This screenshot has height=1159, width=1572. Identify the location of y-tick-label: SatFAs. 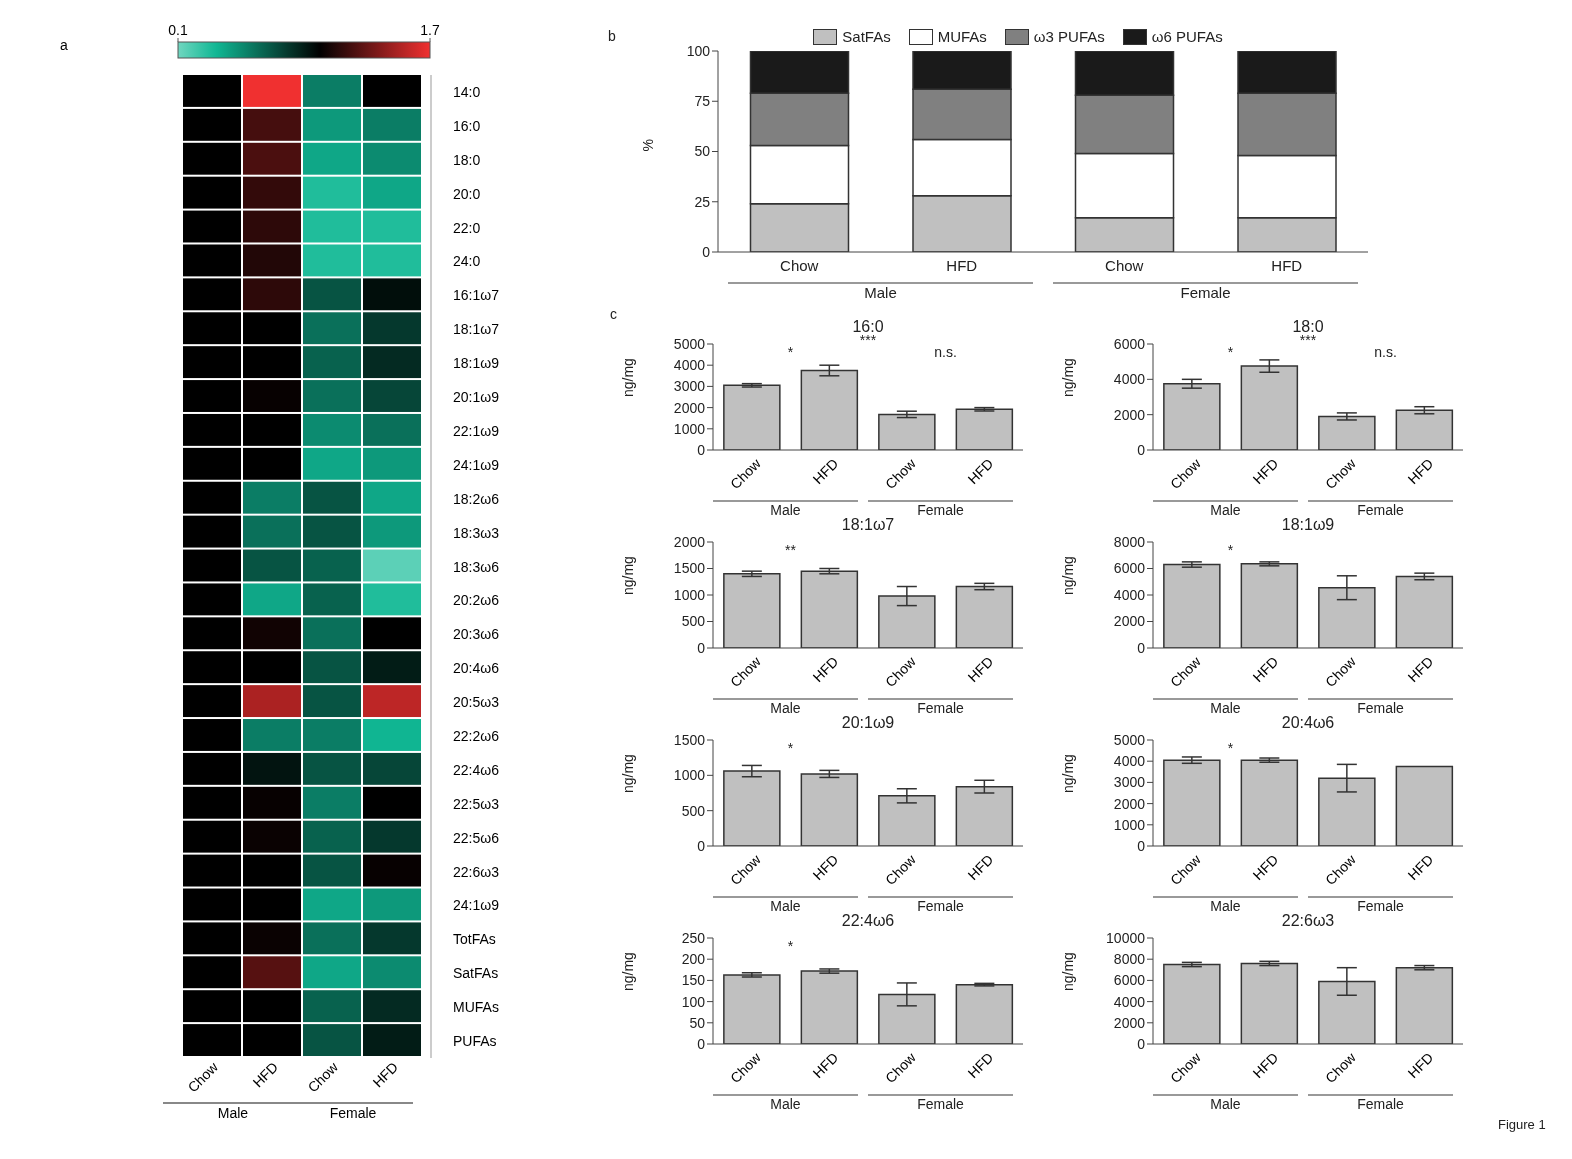
(476, 973).